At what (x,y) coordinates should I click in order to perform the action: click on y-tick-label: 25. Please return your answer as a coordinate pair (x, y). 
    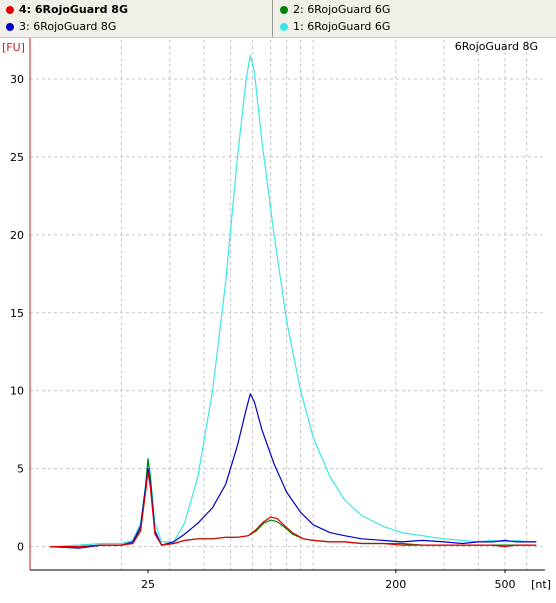
    Looking at the image, I should click on (17, 157).